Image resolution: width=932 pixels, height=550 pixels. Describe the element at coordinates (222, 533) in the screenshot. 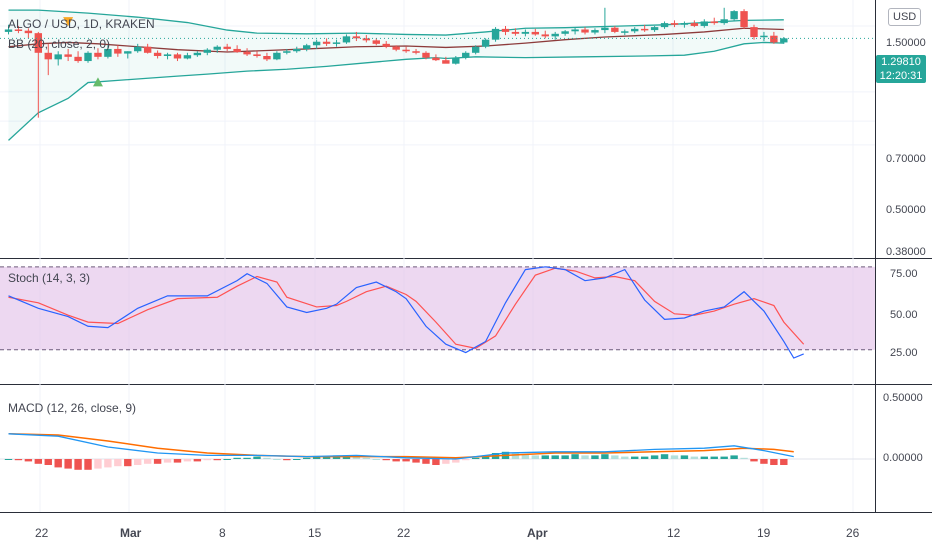

I see `x-tick-label: 8` at that location.